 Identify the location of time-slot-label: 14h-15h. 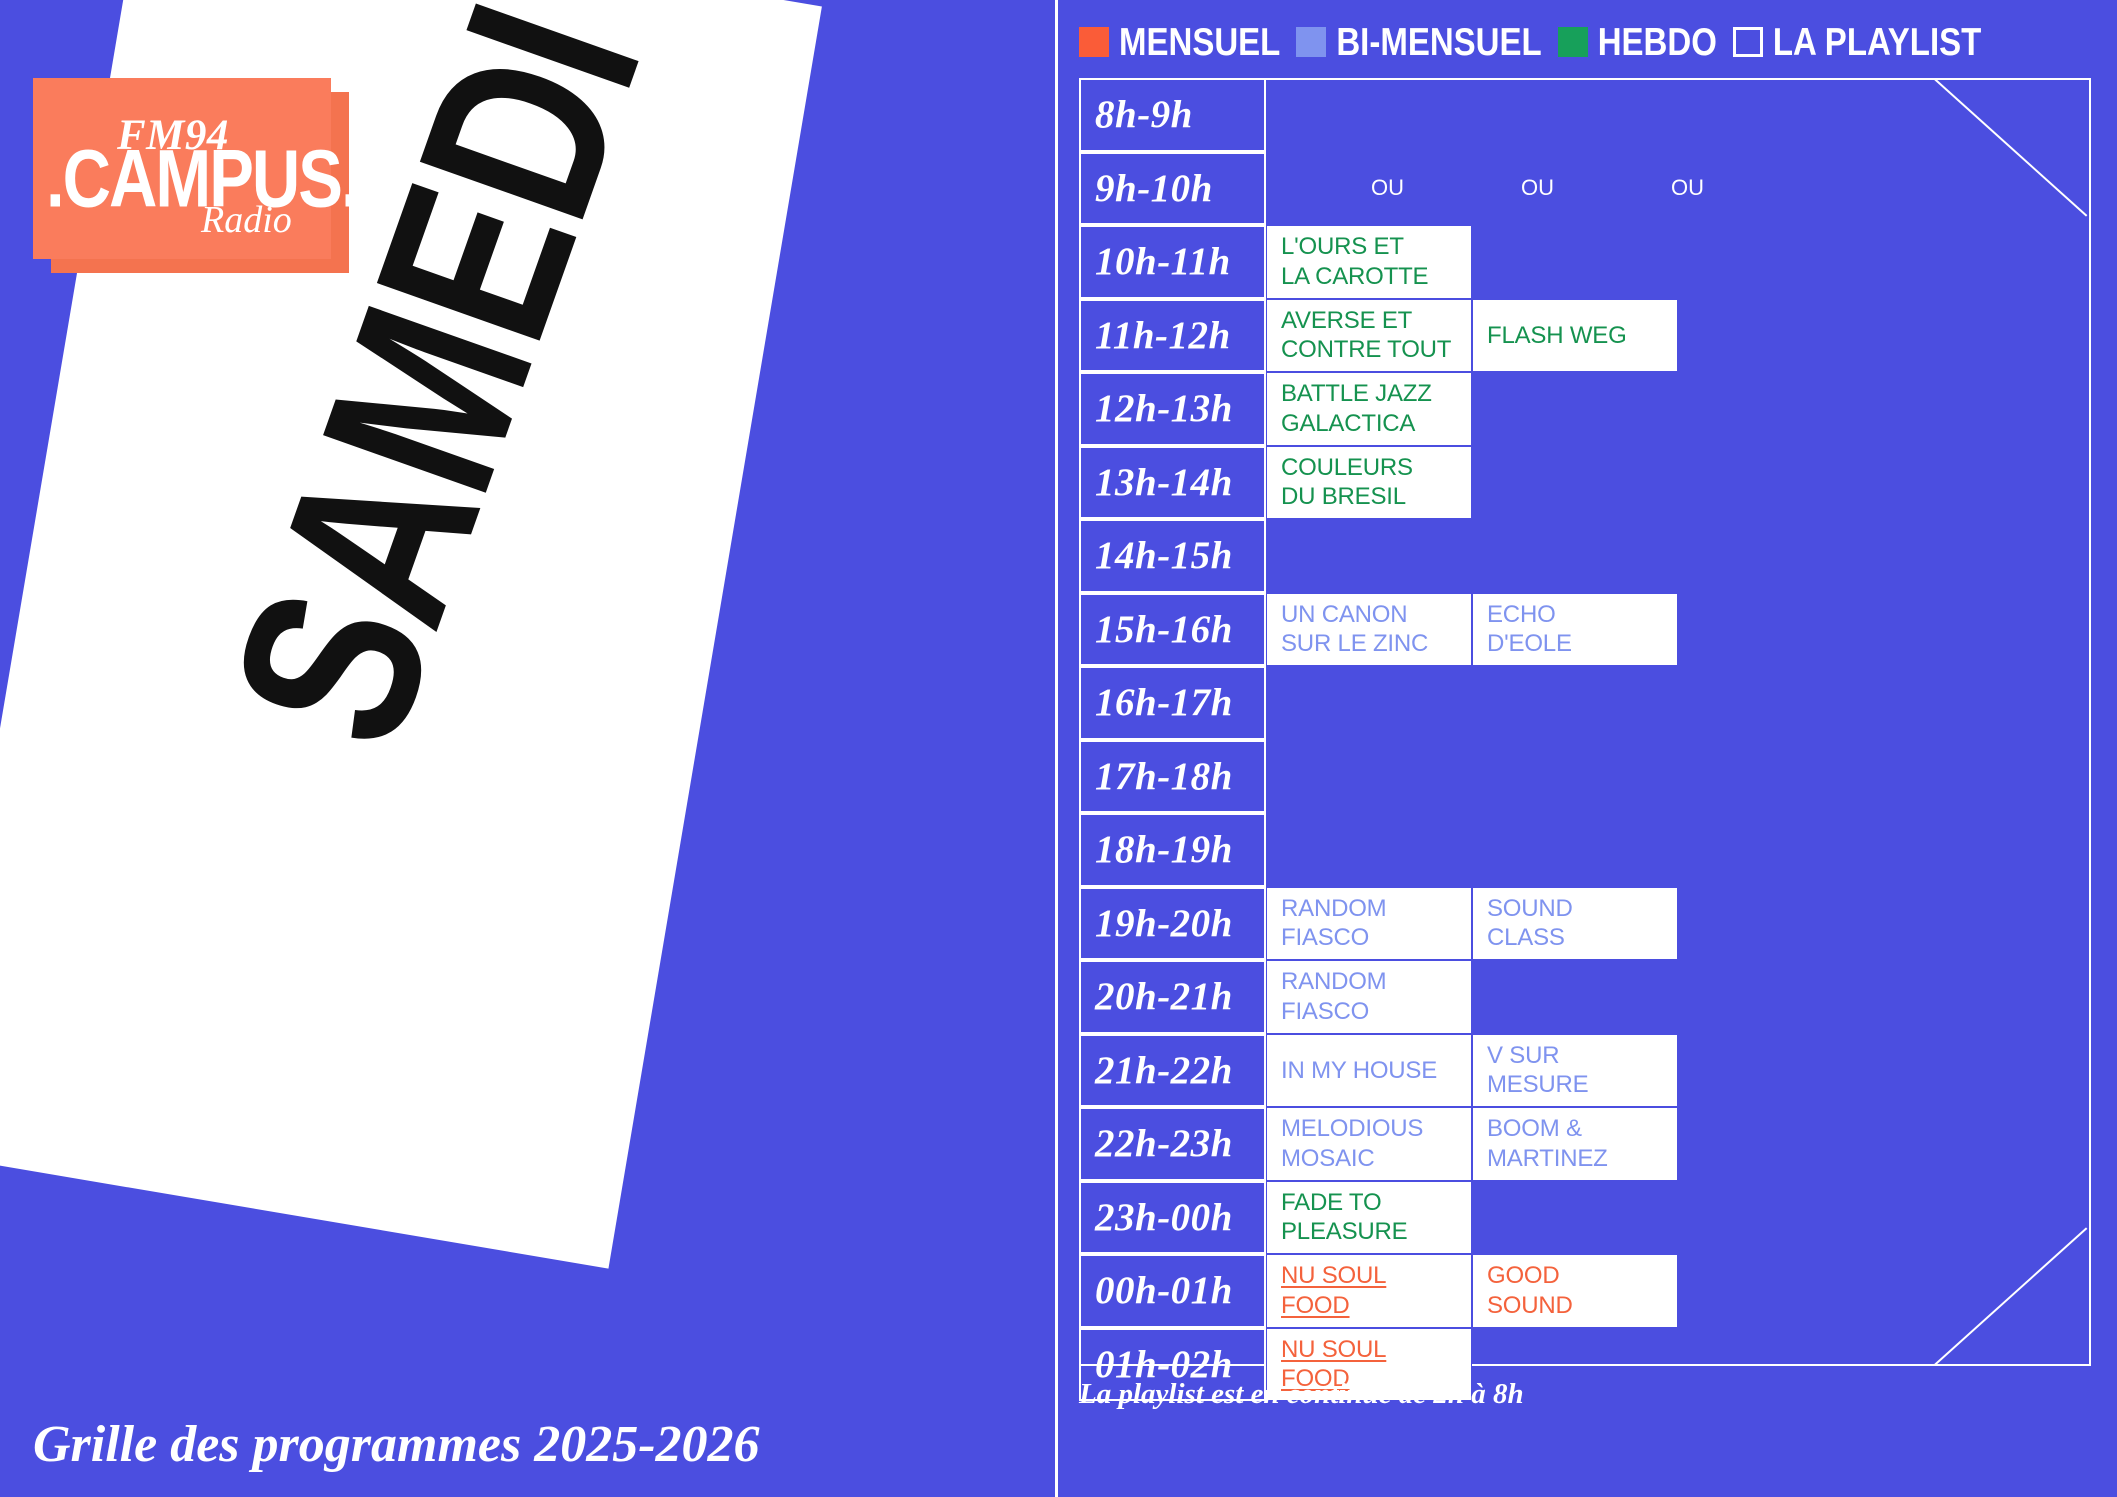
(1172, 556).